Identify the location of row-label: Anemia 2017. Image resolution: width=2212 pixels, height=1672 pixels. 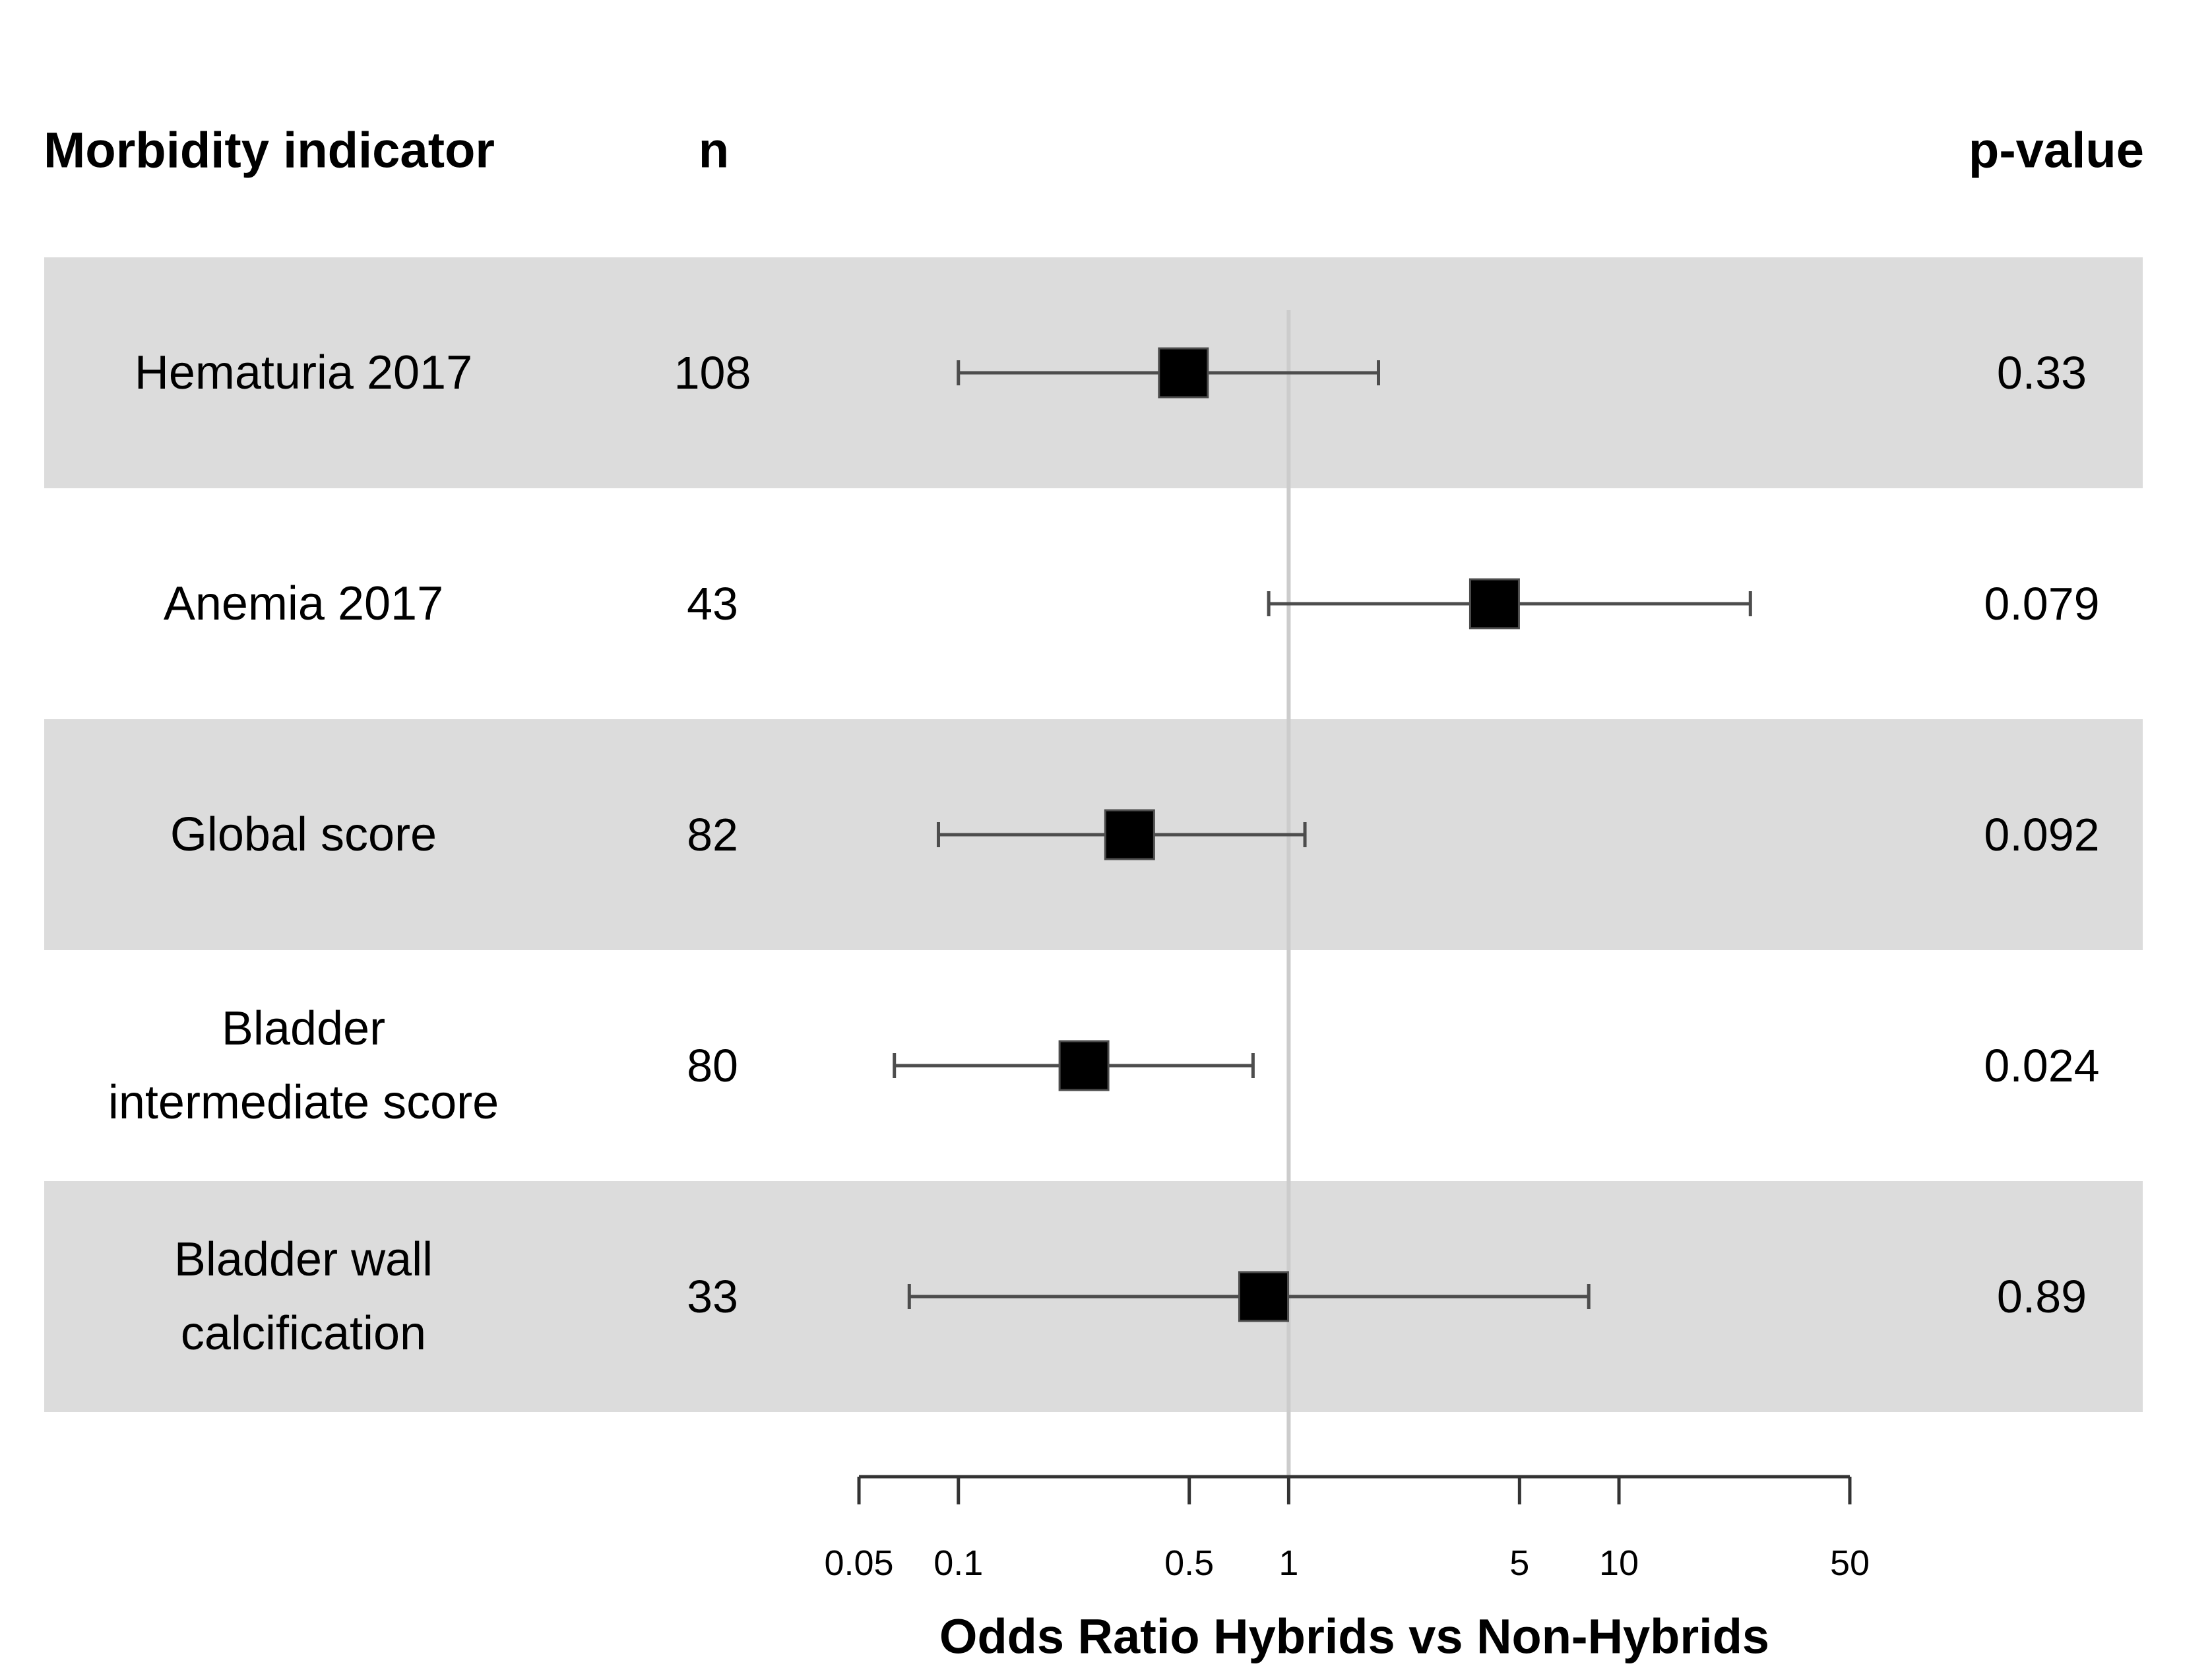
(303, 604).